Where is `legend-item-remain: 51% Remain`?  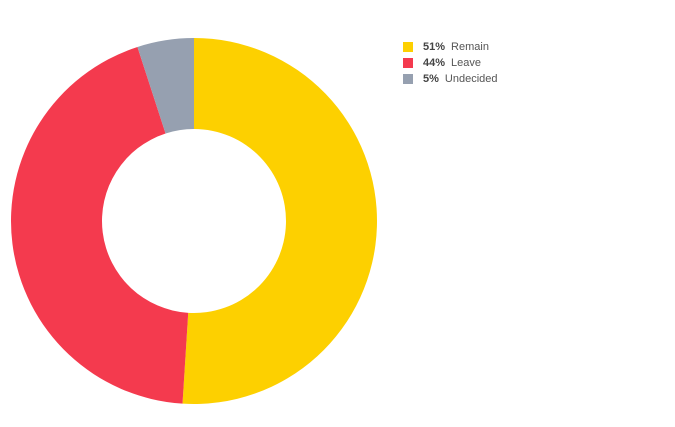
legend-item-remain: 51% Remain is located at coordinates (450, 47).